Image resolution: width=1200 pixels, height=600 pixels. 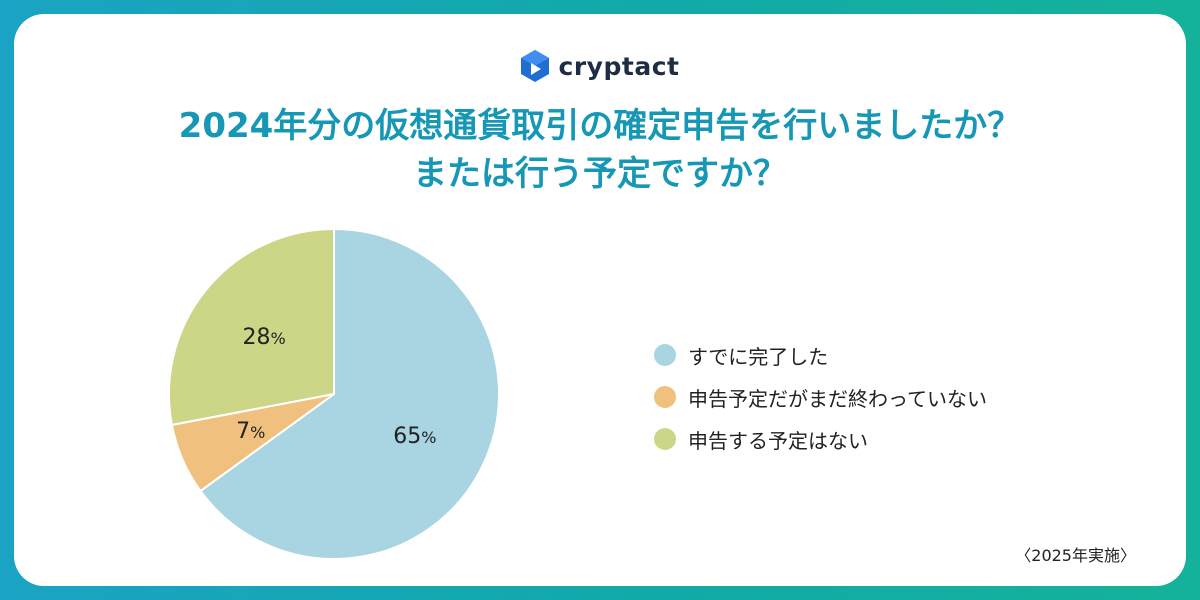 What do you see at coordinates (534, 66) in the screenshot?
I see `cryptact-logo-icon` at bounding box center [534, 66].